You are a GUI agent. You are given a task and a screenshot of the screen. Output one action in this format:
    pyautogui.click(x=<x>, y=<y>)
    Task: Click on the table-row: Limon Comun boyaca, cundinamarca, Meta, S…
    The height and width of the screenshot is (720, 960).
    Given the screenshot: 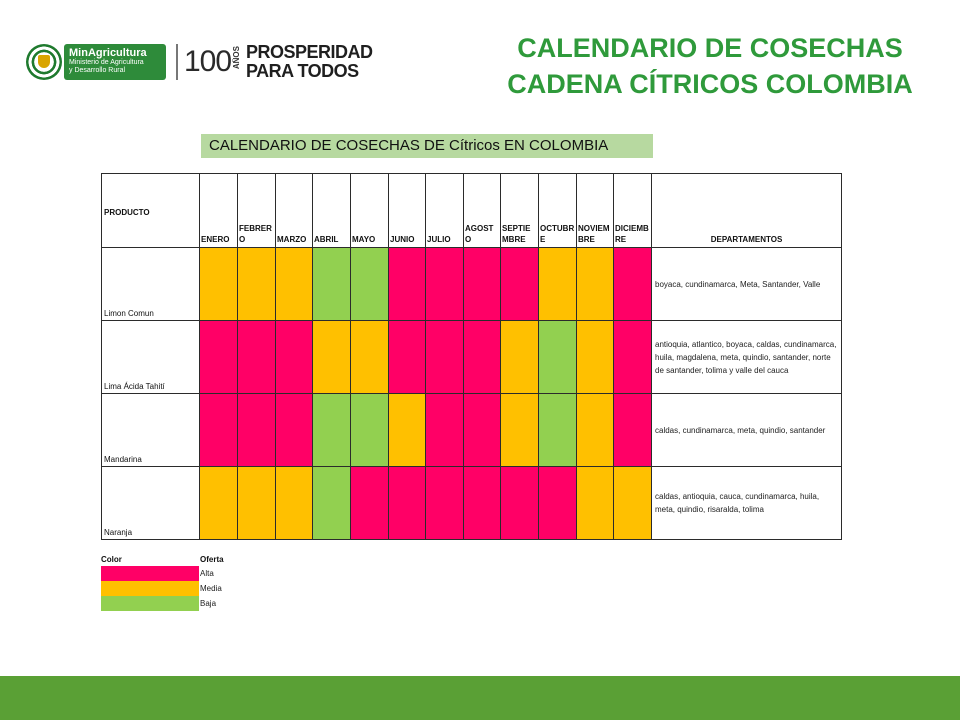 What is the action you would take?
    pyautogui.click(x=471, y=284)
    